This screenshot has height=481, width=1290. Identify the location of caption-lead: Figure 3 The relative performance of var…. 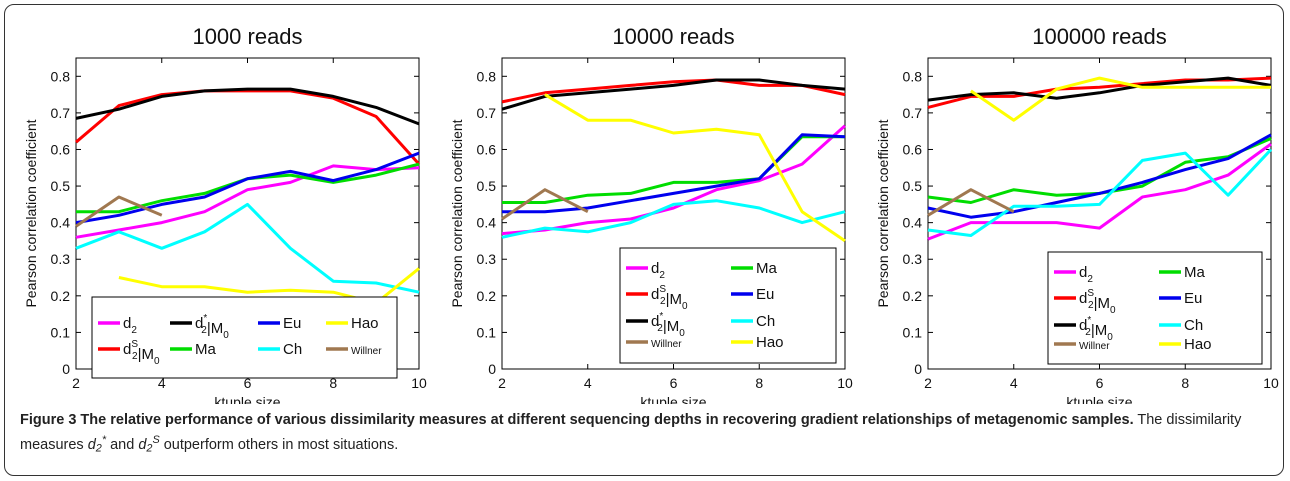
(577, 420).